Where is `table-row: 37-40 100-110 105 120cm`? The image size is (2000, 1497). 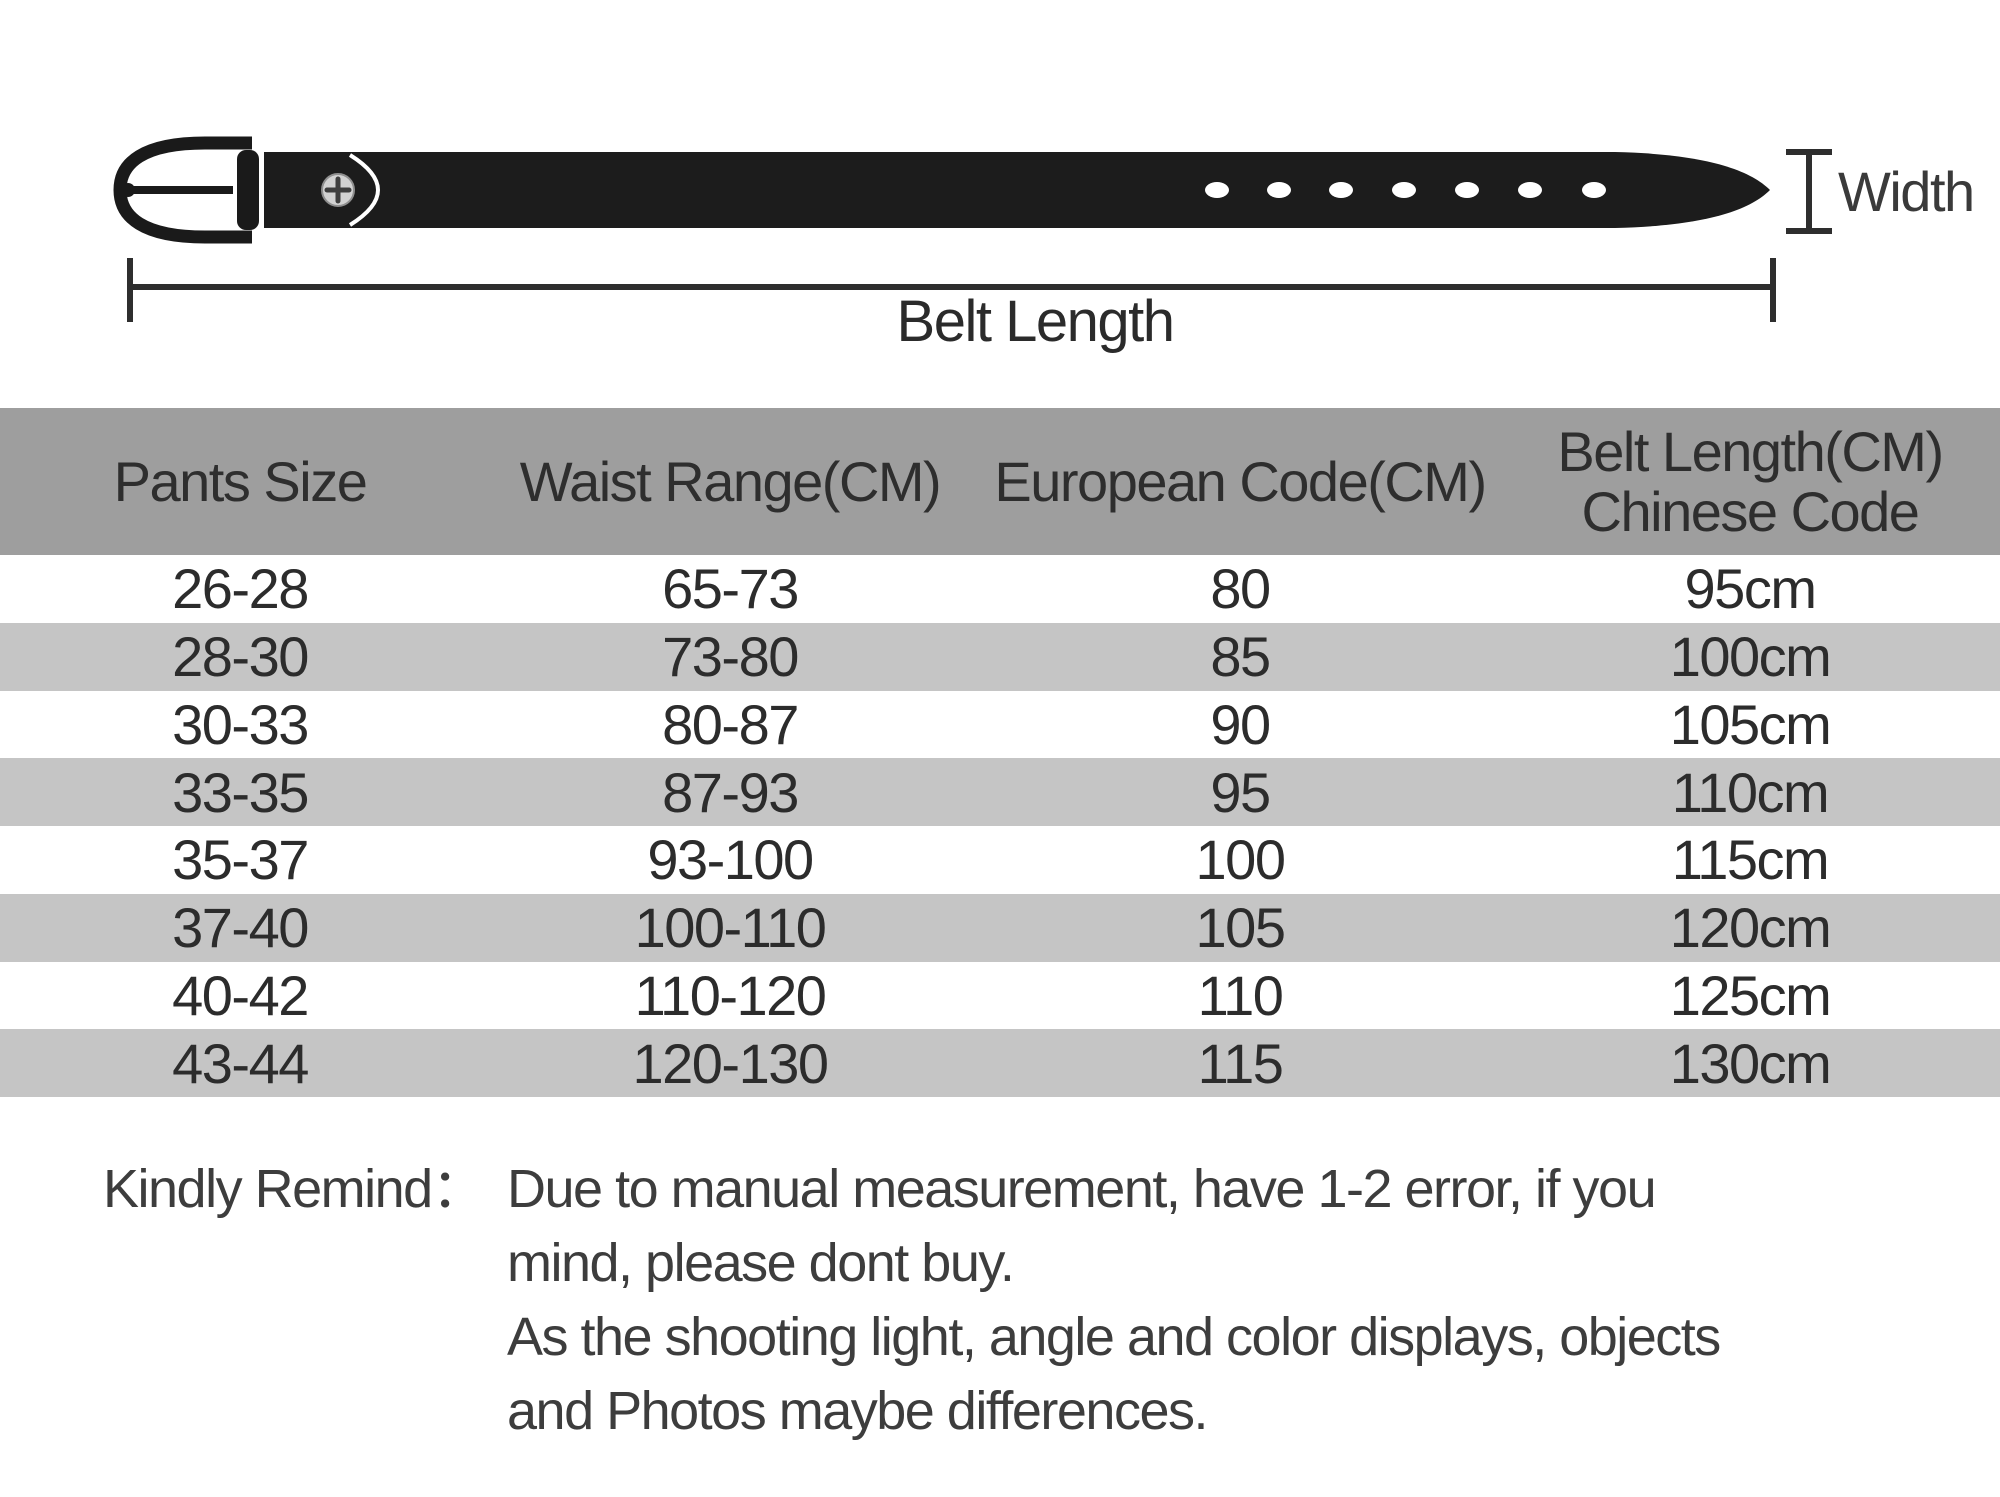 table-row: 37-40 100-110 105 120cm is located at coordinates (1000, 927).